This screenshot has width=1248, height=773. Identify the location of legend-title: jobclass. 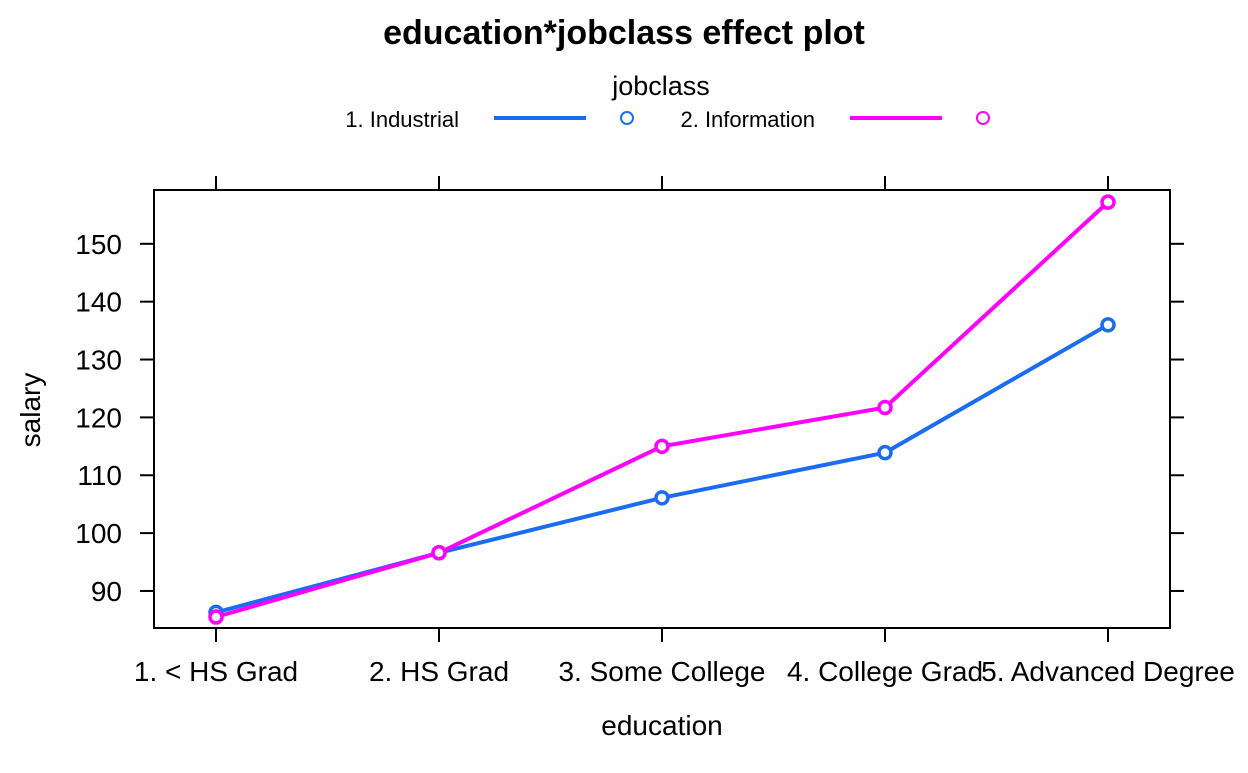
(660, 86).